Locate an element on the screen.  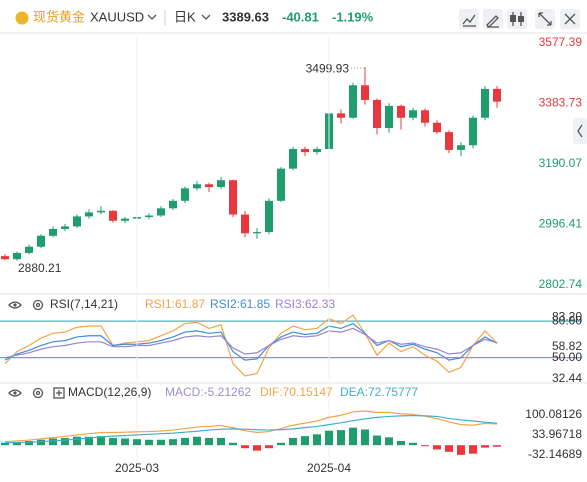
indicator-button is located at coordinates (469, 19).